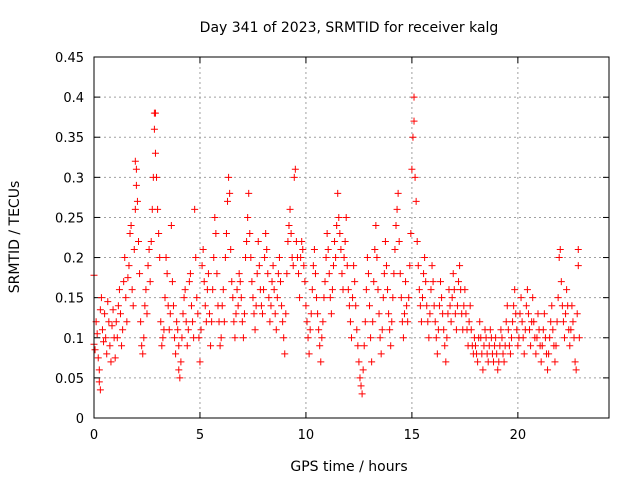 This screenshot has height=480, width=640. What do you see at coordinates (73, 98) in the screenshot?
I see `y-tick-label: 0.4` at bounding box center [73, 98].